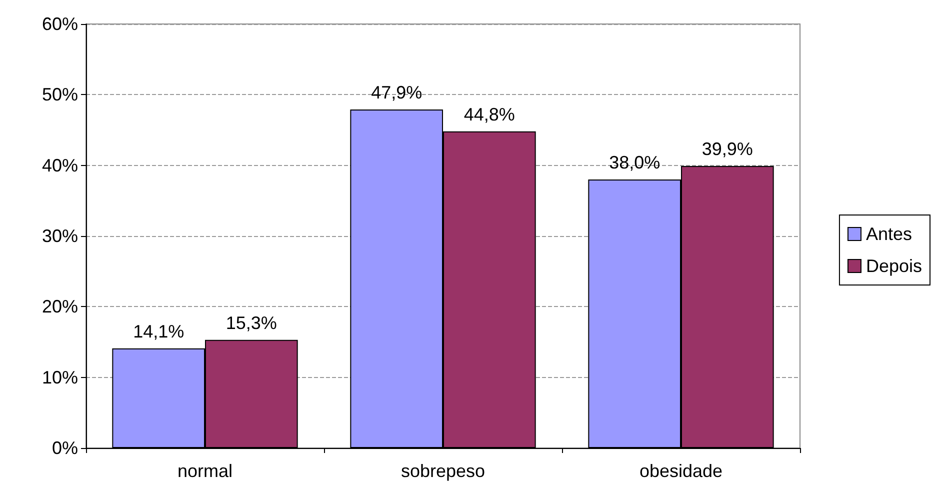 The width and height of the screenshot is (936, 500). Describe the element at coordinates (205, 471) in the screenshot. I see `x-tick-label: normal` at that location.